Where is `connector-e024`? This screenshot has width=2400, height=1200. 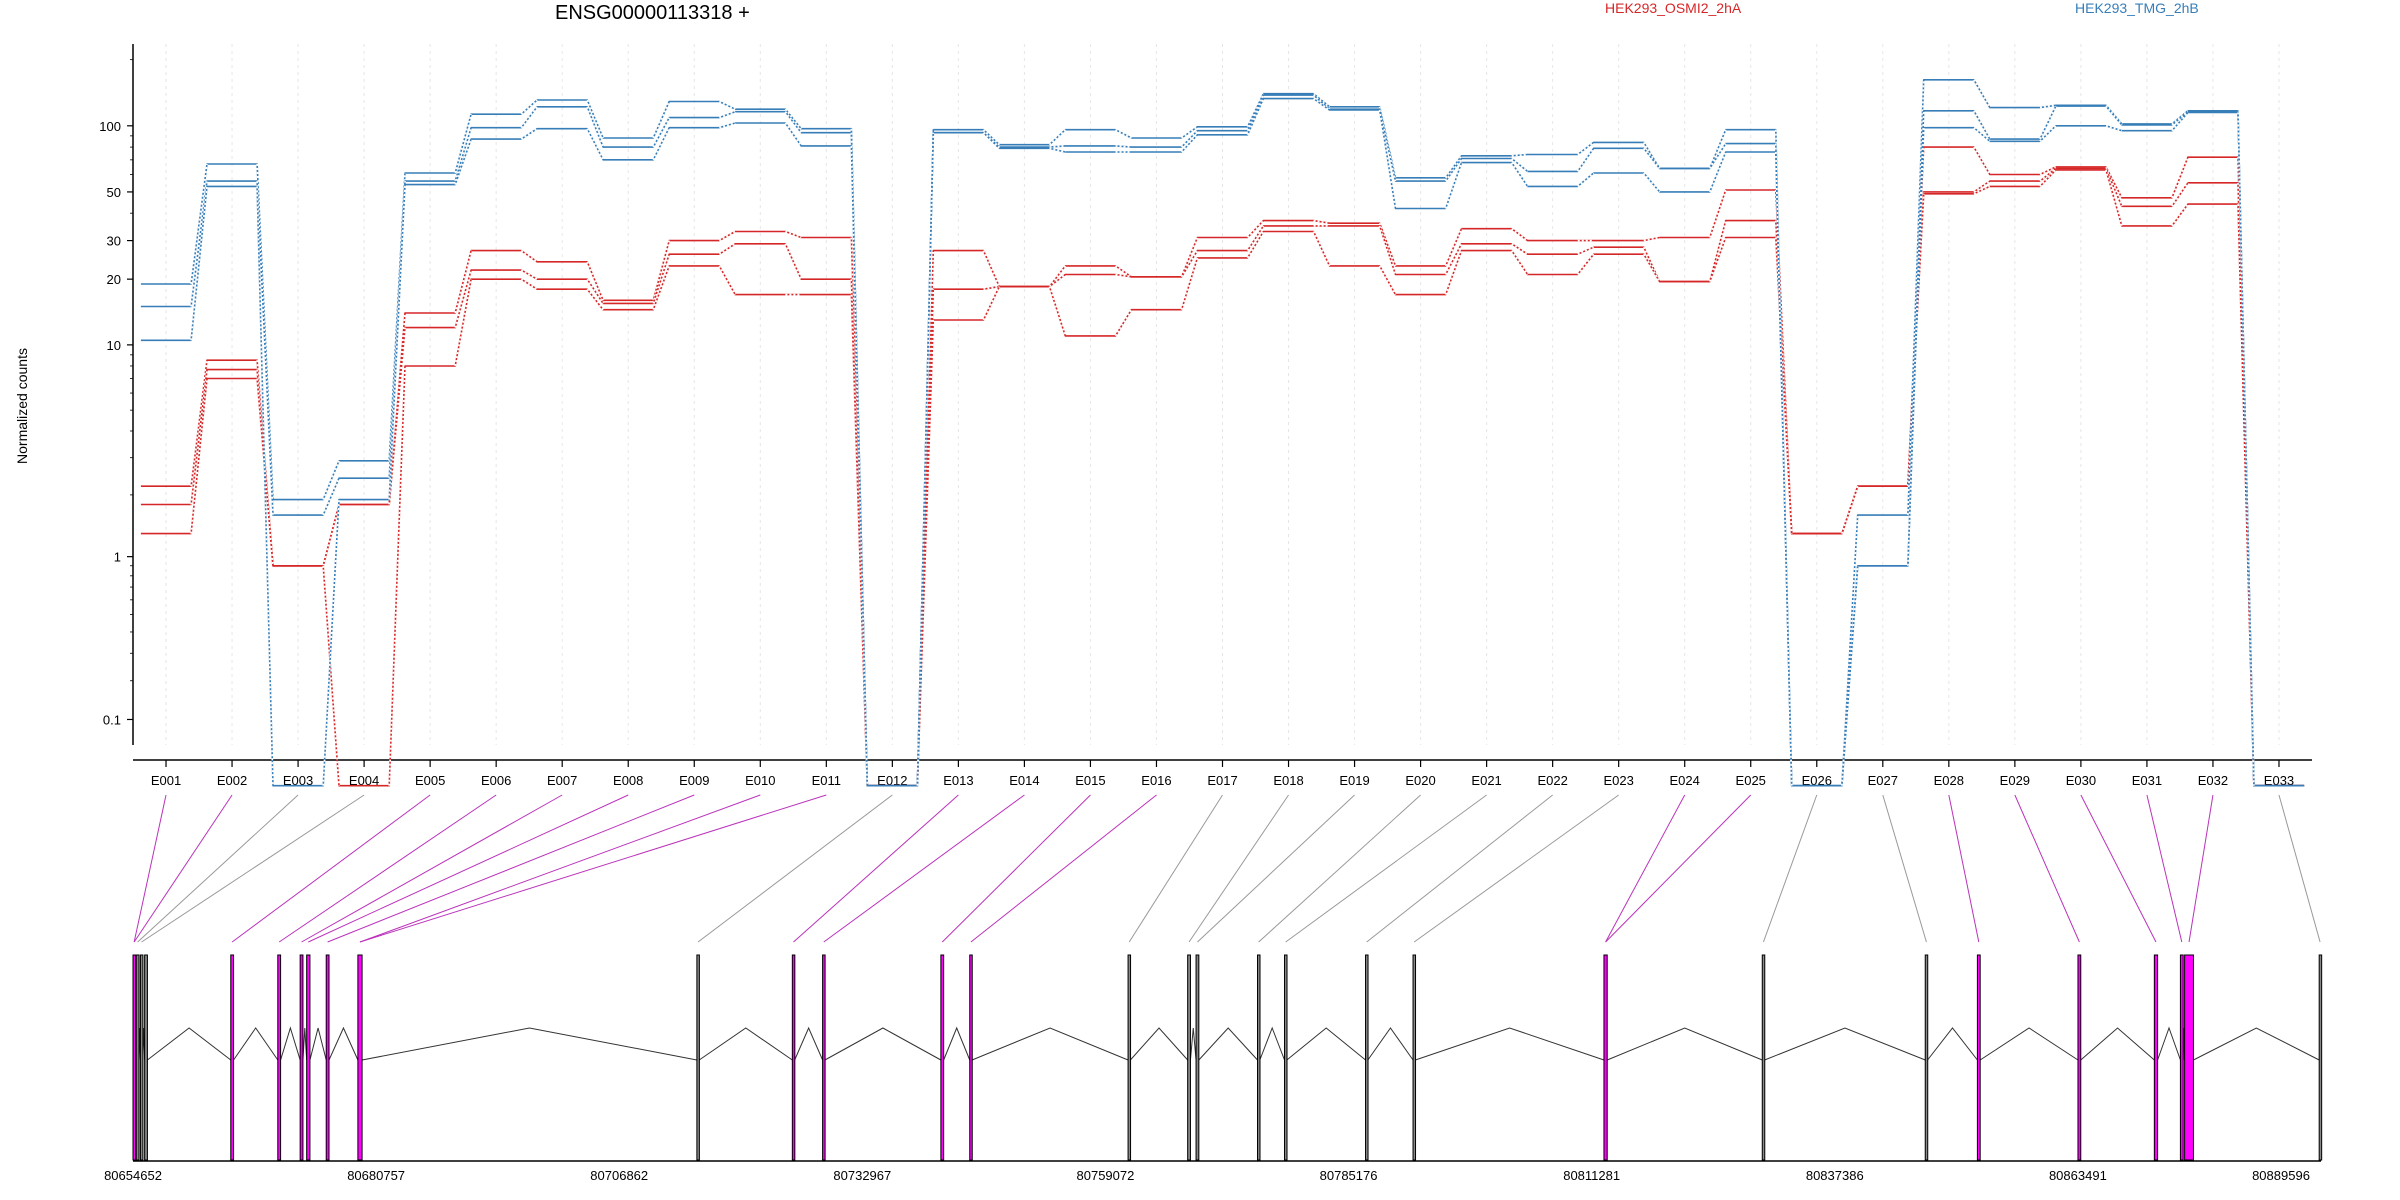
connector-e024 is located at coordinates (1645, 868).